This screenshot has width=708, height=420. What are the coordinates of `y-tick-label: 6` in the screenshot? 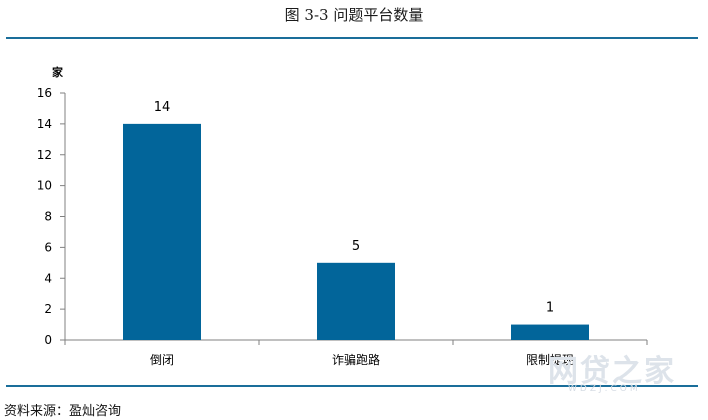 It's located at (48, 247).